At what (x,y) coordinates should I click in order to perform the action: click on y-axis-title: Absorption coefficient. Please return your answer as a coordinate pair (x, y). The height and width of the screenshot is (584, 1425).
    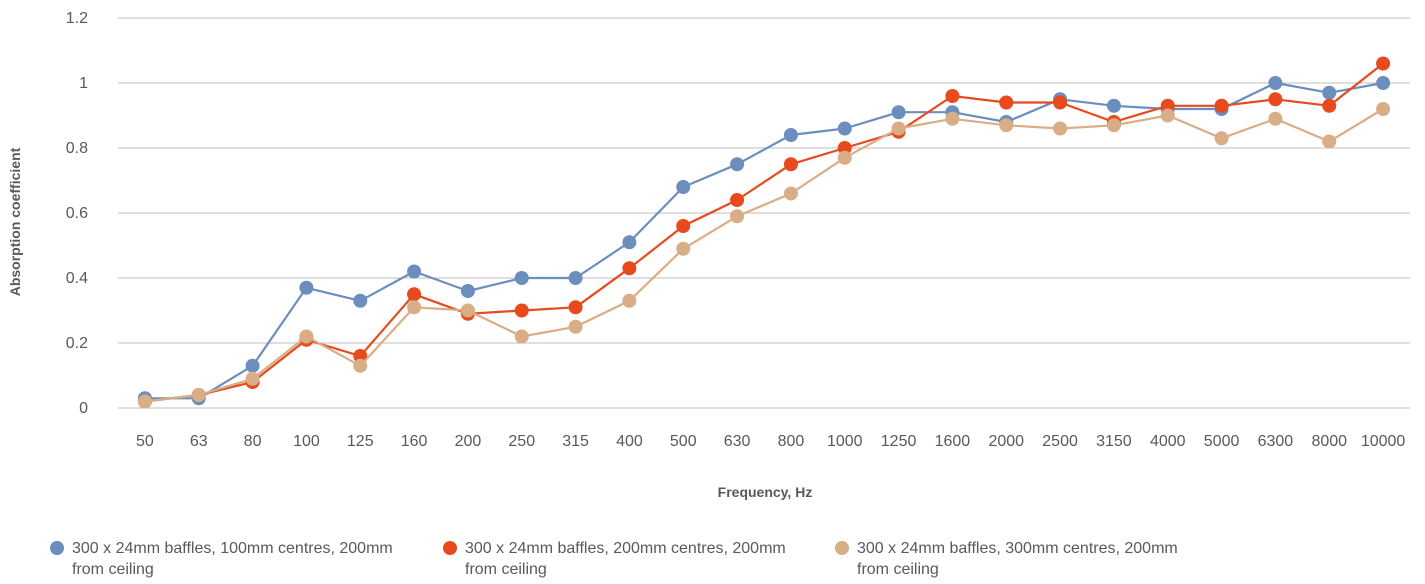
    Looking at the image, I should click on (15, 221).